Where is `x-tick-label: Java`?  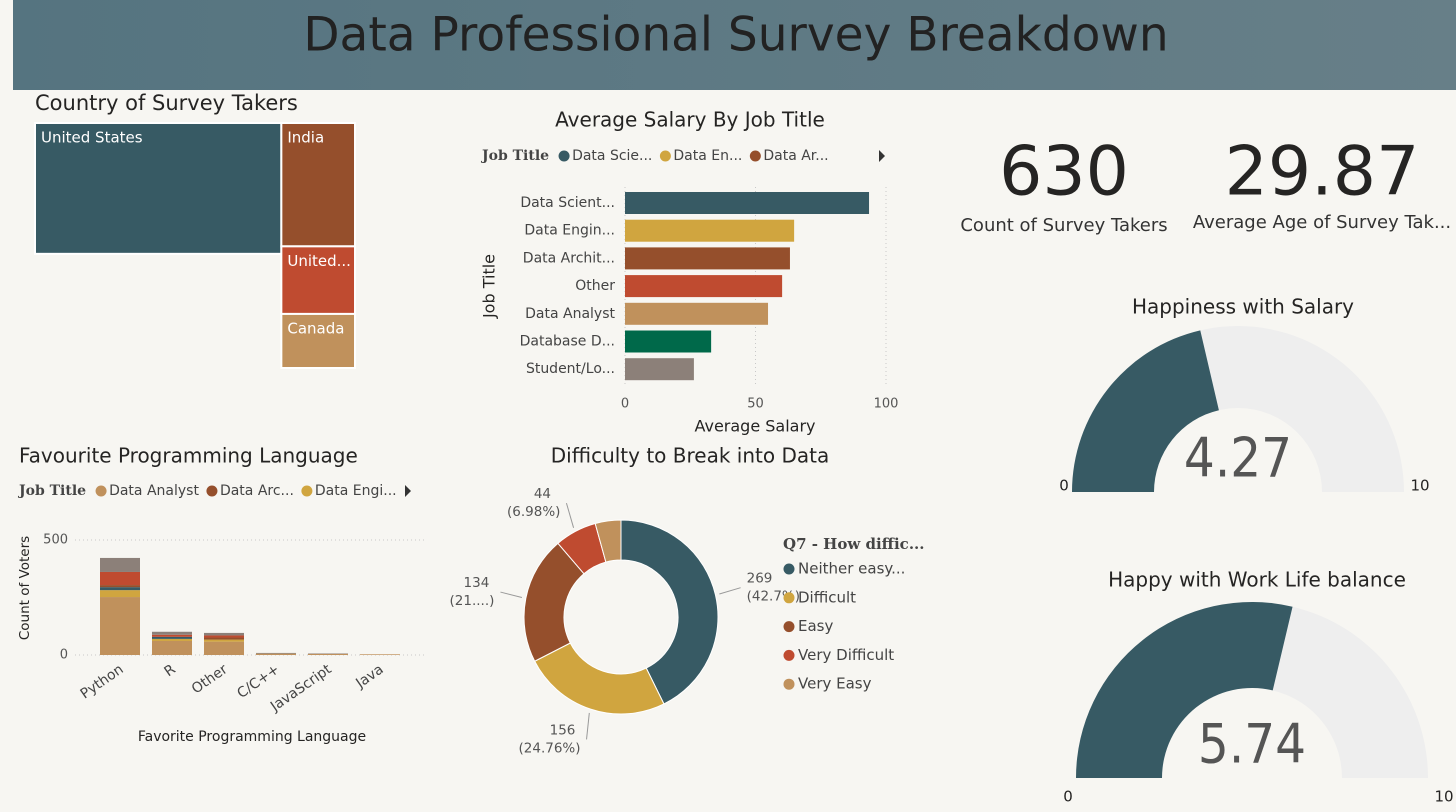 x-tick-label: Java is located at coordinates (369, 676).